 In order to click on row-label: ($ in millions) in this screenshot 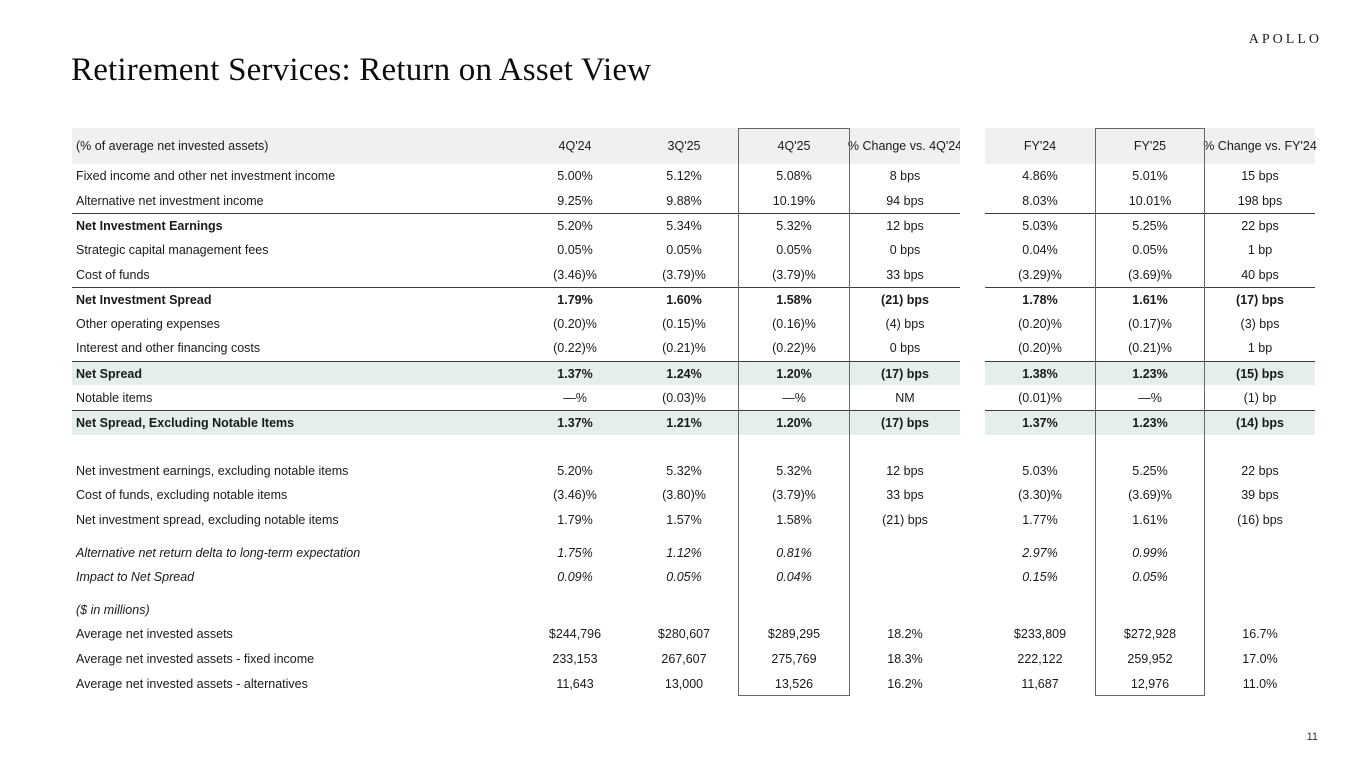, I will do `click(113, 609)`.